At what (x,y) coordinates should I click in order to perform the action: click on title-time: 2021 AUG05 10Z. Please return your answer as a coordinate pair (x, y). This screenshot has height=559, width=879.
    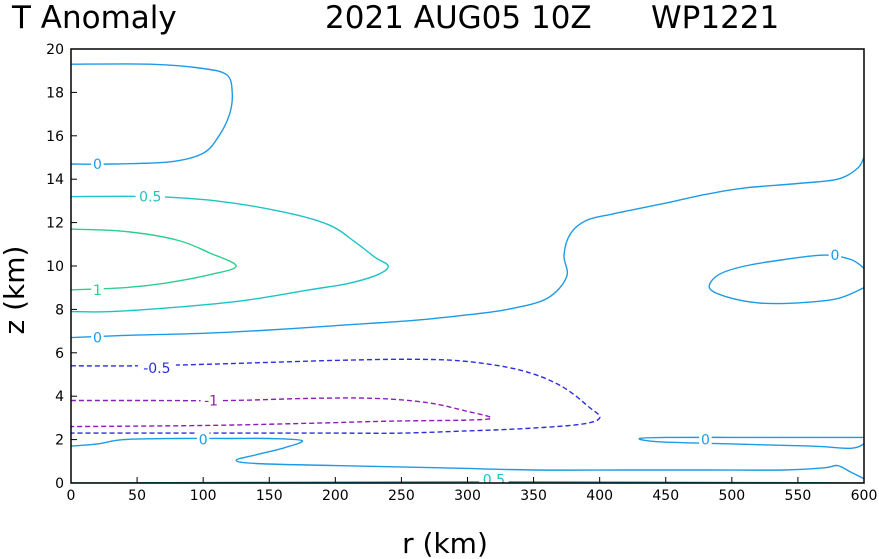
    Looking at the image, I should click on (458, 18).